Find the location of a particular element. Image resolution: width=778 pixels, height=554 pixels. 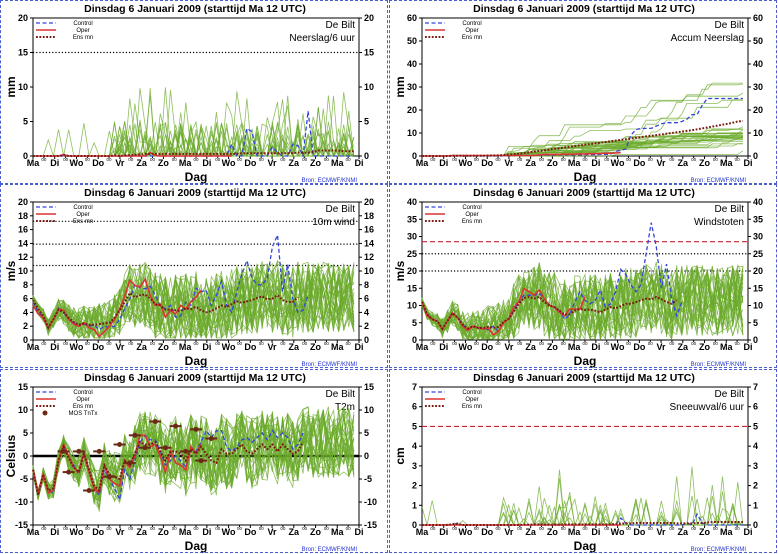

series-oper is located at coordinates (521, 154).